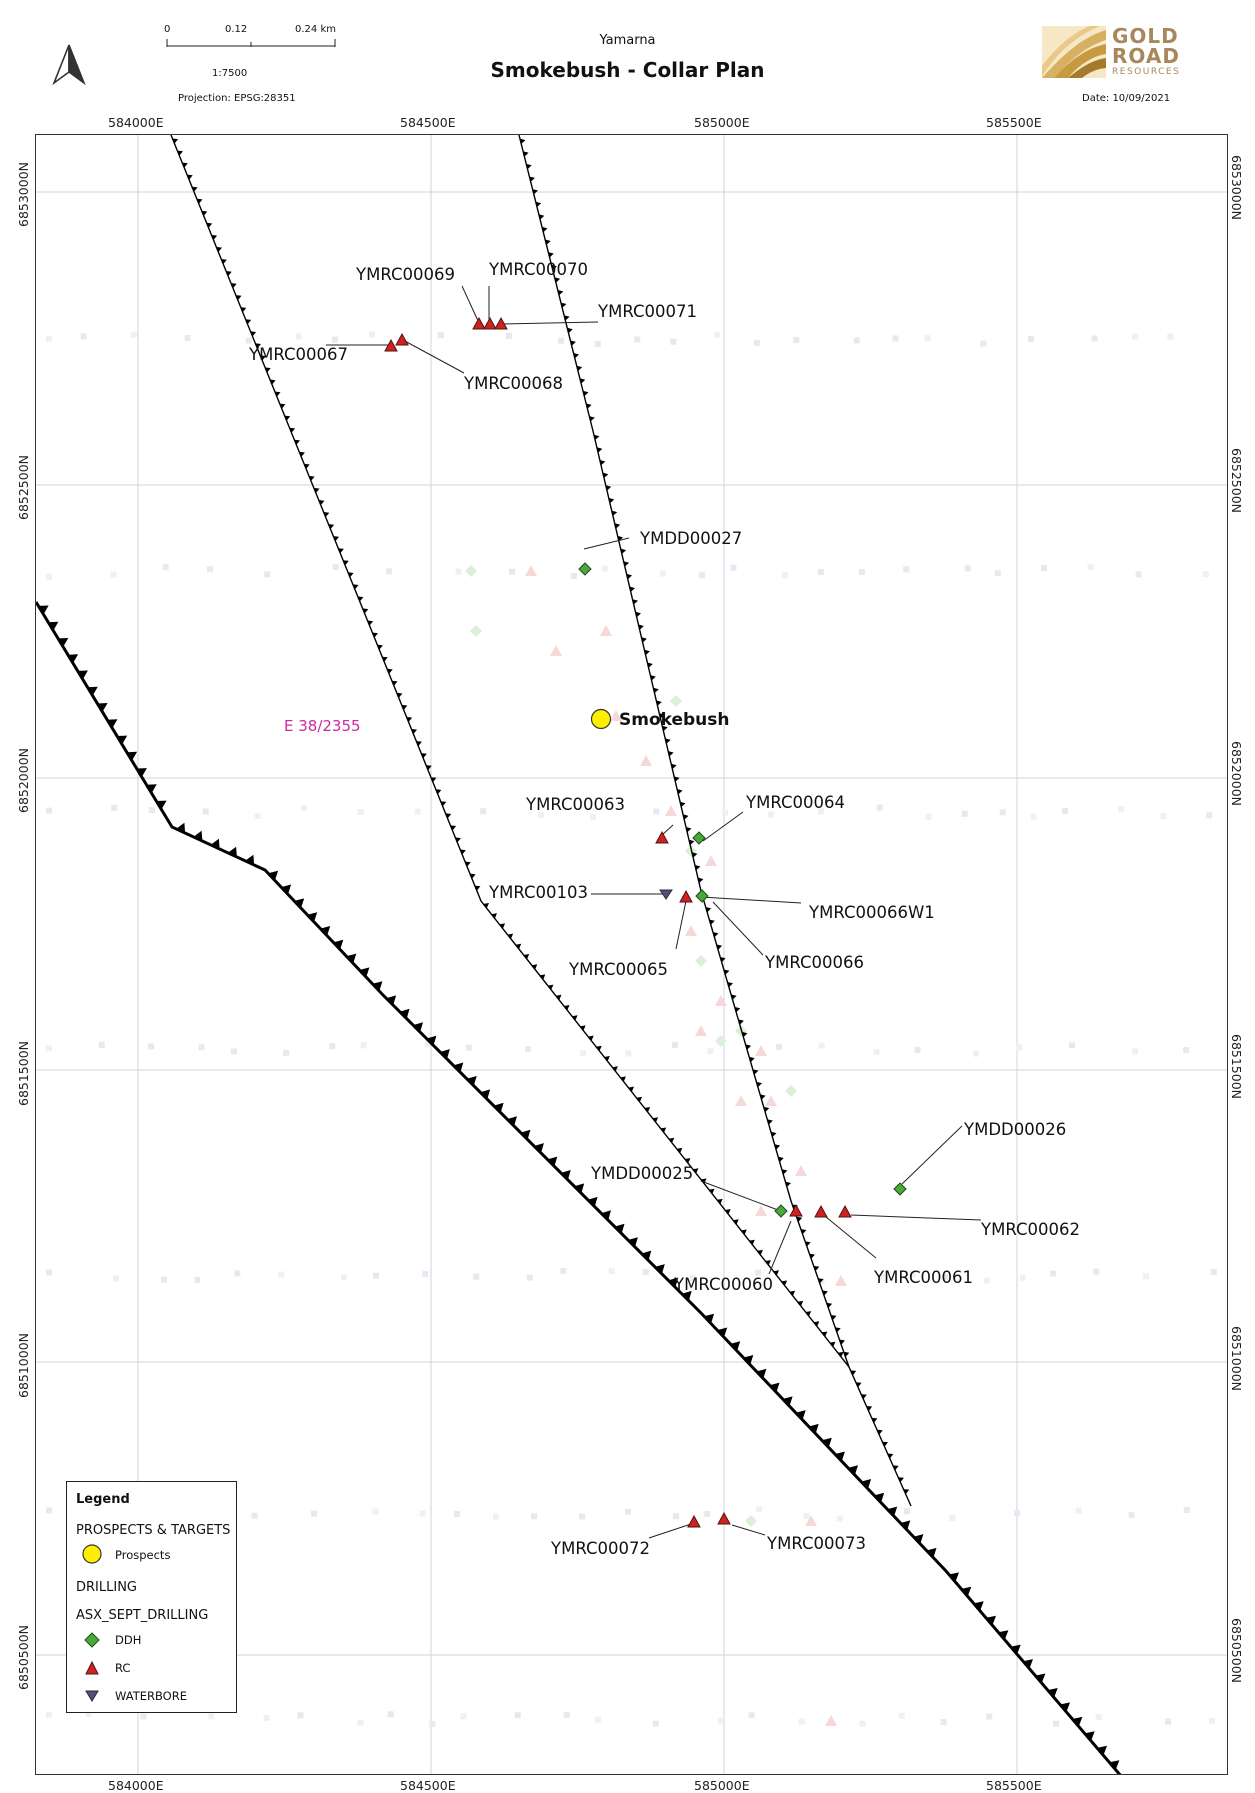 The width and height of the screenshot is (1255, 1793). What do you see at coordinates (601, 719) in the screenshot?
I see `prospect-smokebush-marker` at bounding box center [601, 719].